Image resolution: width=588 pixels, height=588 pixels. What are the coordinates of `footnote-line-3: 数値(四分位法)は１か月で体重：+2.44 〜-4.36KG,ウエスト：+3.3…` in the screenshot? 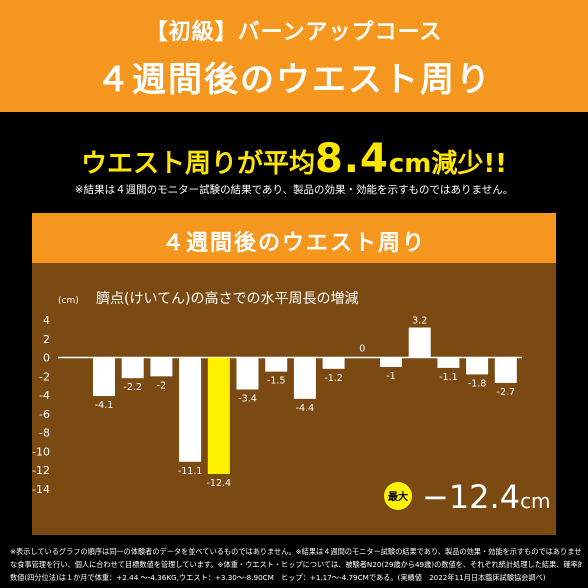 It's located at (278, 577).